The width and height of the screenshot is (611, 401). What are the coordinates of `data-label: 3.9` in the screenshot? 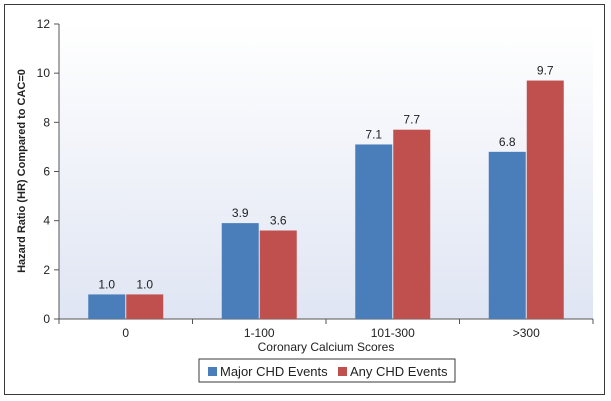 It's located at (240, 213).